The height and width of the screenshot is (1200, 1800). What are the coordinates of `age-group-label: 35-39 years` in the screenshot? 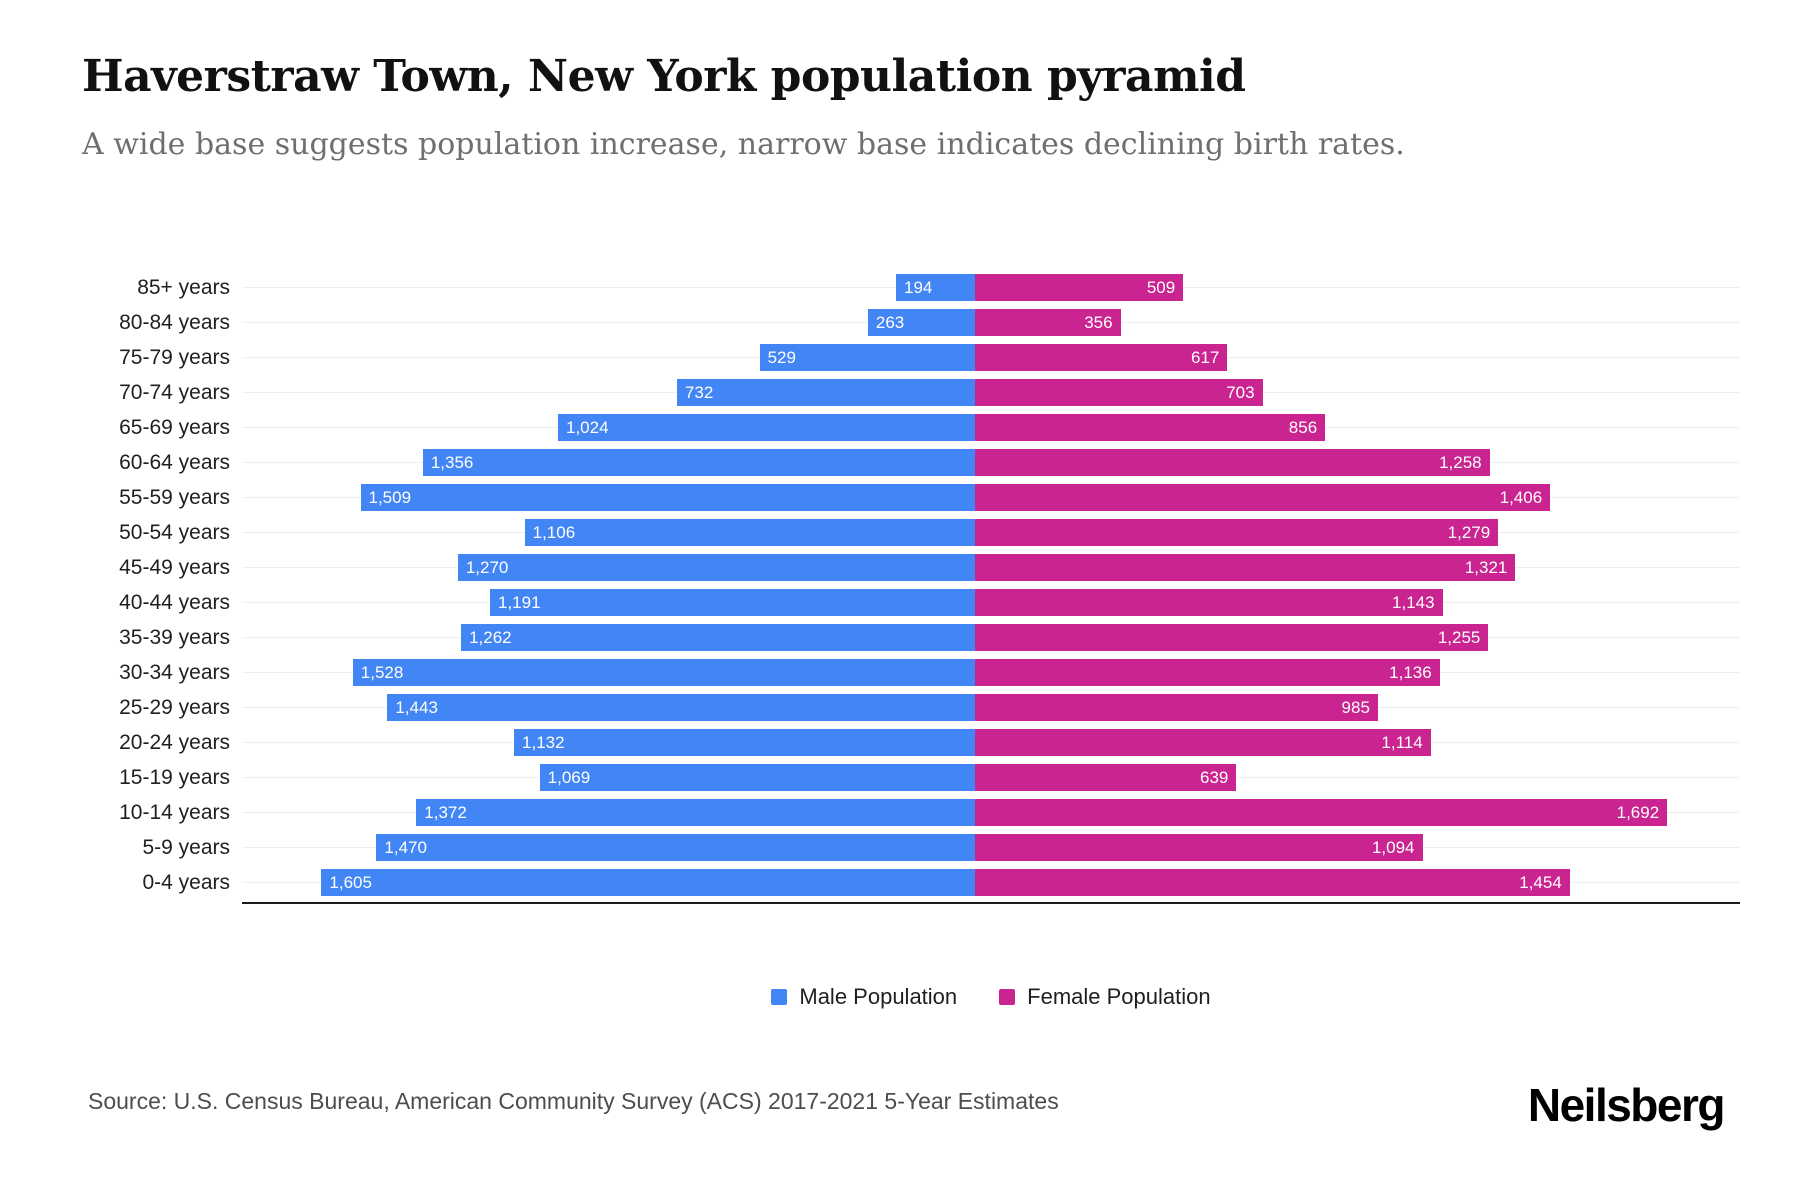 It's located at (174, 637).